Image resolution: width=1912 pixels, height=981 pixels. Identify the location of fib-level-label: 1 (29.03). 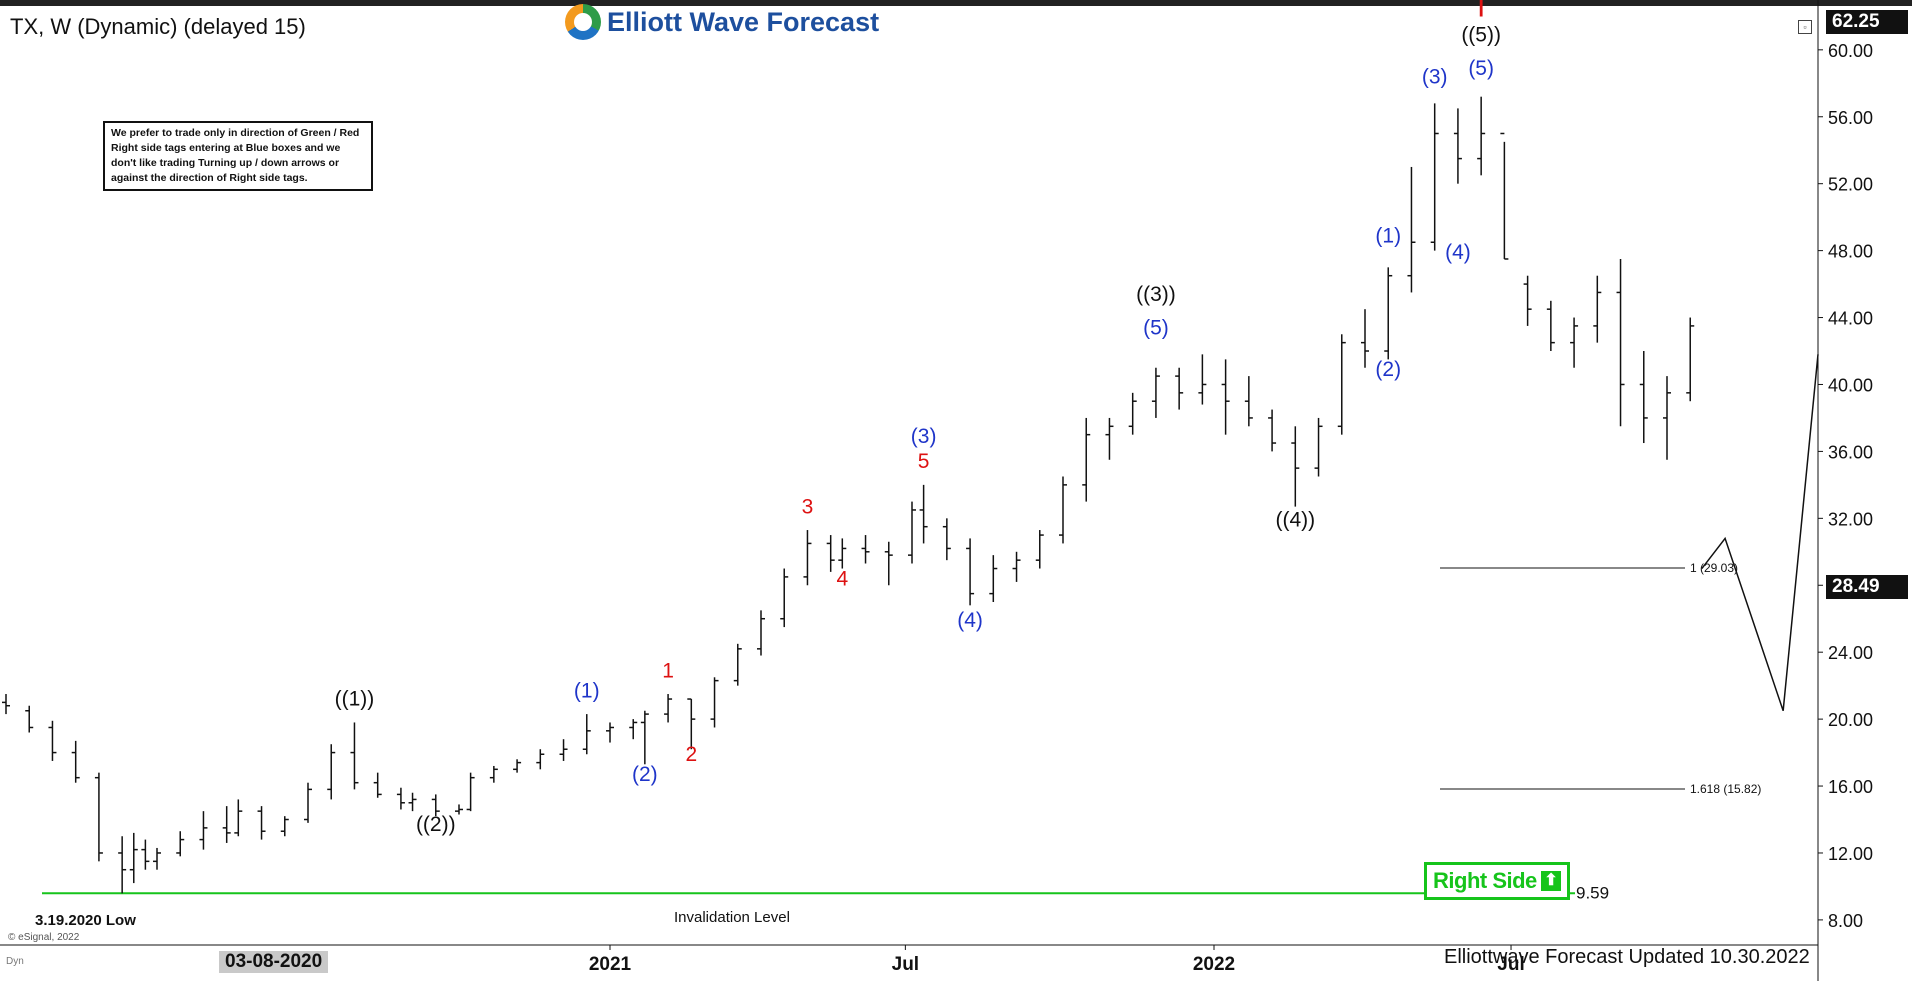
(1714, 568).